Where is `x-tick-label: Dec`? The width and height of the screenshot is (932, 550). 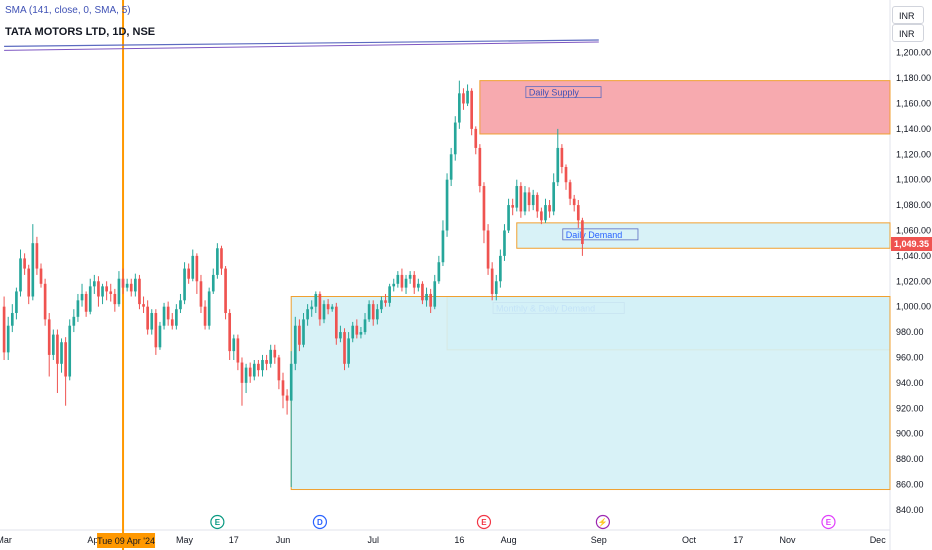 x-tick-label: Dec is located at coordinates (878, 540).